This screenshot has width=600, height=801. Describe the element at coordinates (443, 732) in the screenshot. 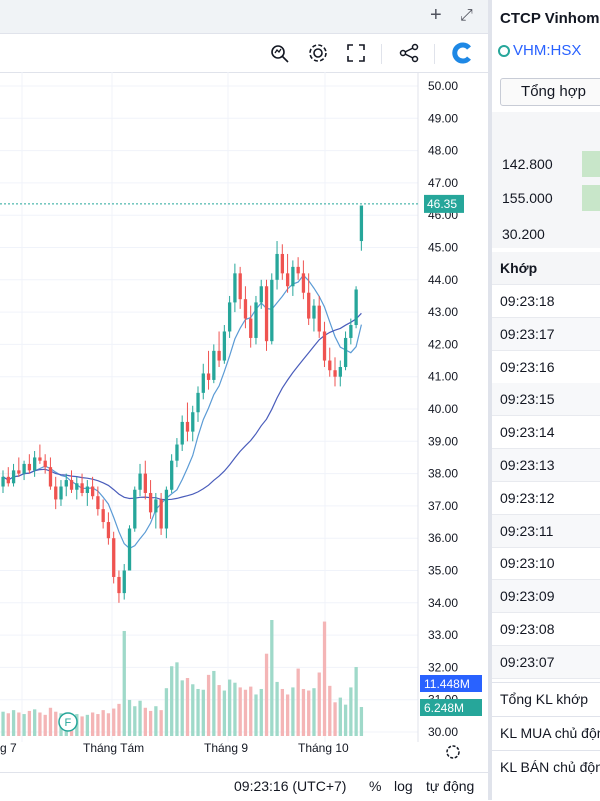

I see `price-tick-label: 30.00` at that location.